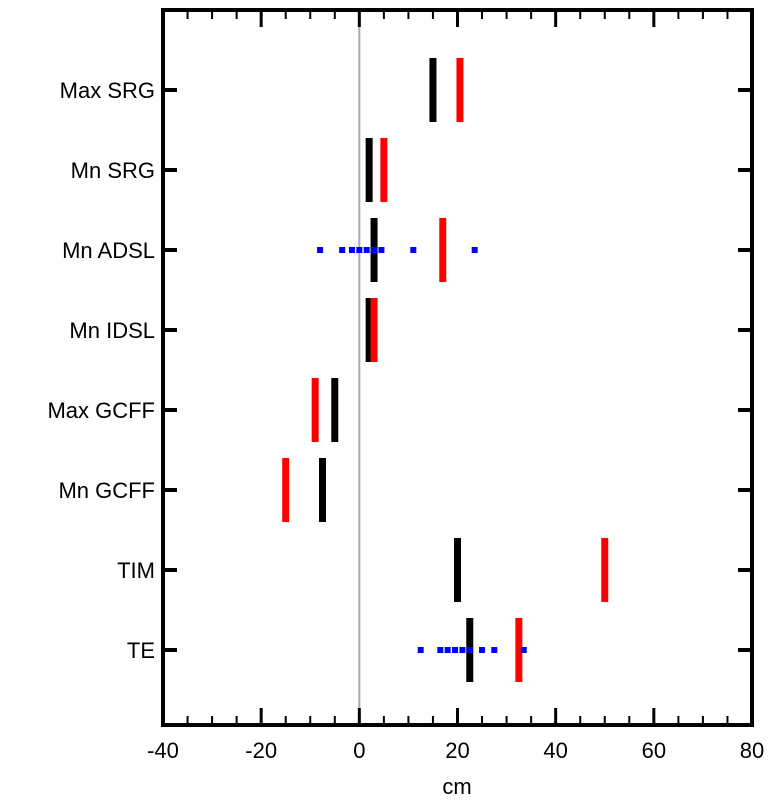 The height and width of the screenshot is (800, 773). I want to click on x-axis-title: cm, so click(456, 786).